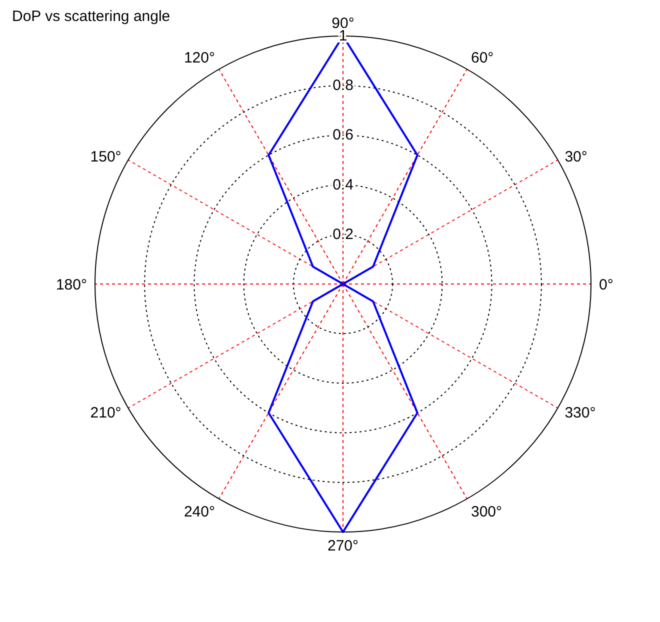 The width and height of the screenshot is (660, 622). Describe the element at coordinates (343, 546) in the screenshot. I see `spoke-label: 270°` at that location.